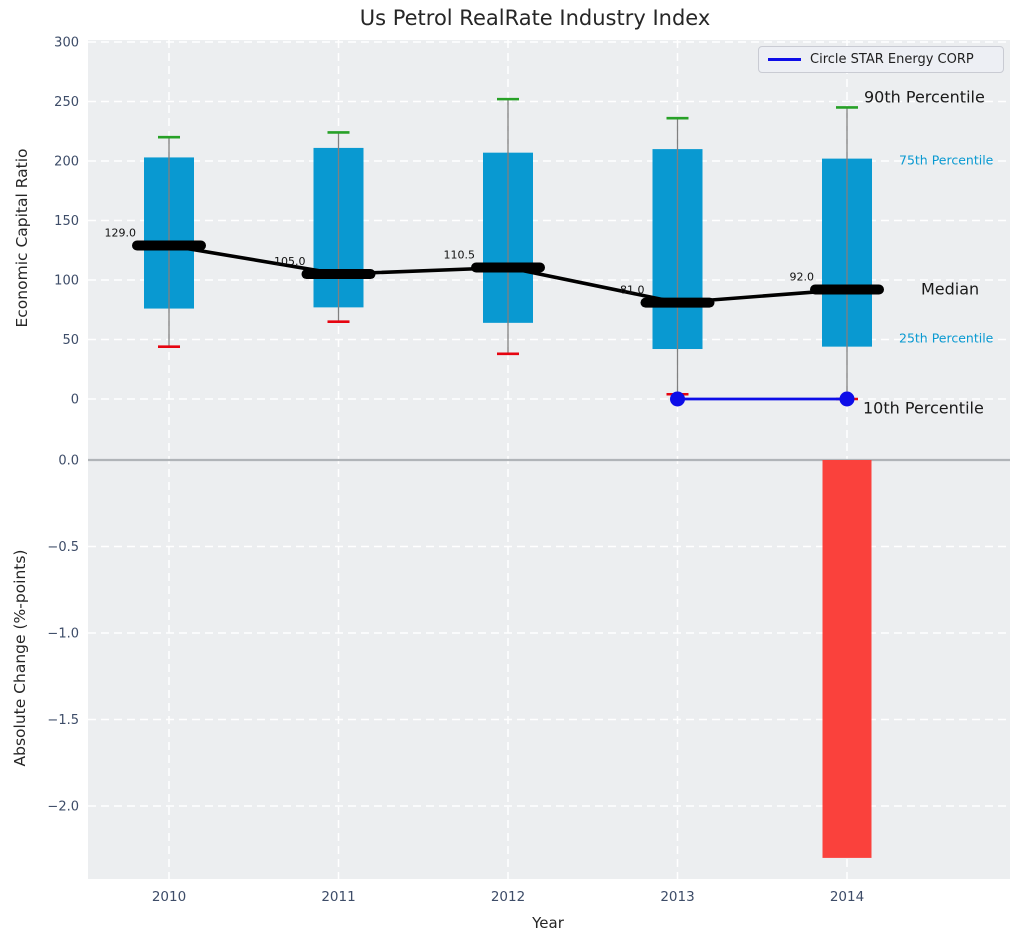 Image resolution: width=1024 pixels, height=942 pixels. What do you see at coordinates (548, 923) in the screenshot?
I see `x-axis-label: Year` at bounding box center [548, 923].